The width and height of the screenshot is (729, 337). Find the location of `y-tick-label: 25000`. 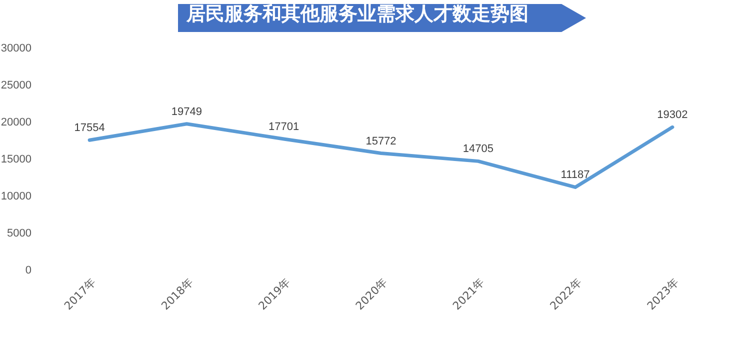

y-tick-label: 25000 is located at coordinates (16, 86).